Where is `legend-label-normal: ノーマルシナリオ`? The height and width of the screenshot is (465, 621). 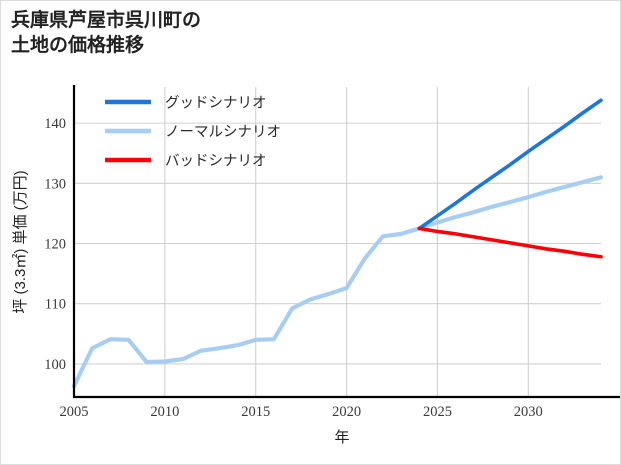 legend-label-normal: ノーマルシナリオ is located at coordinates (223, 133).